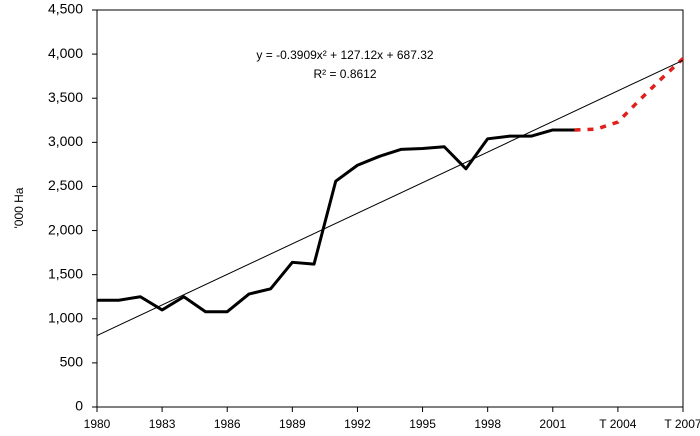 The image size is (700, 436). Describe the element at coordinates (682, 424) in the screenshot. I see `x-tick-label: T 2007` at that location.